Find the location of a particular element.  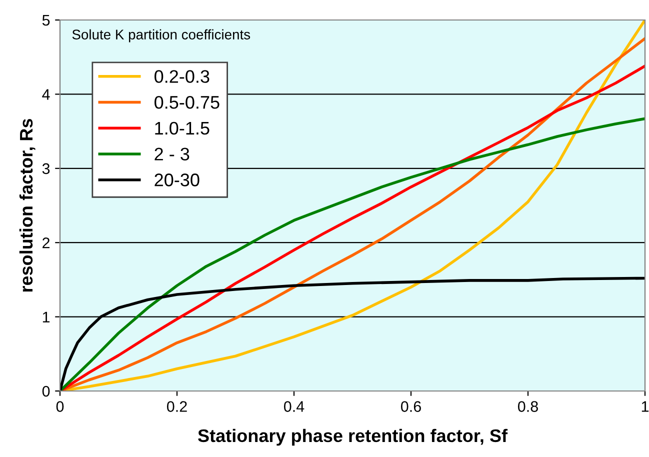

y-axis-title: resolution factor, Rs is located at coordinates (27, 205).